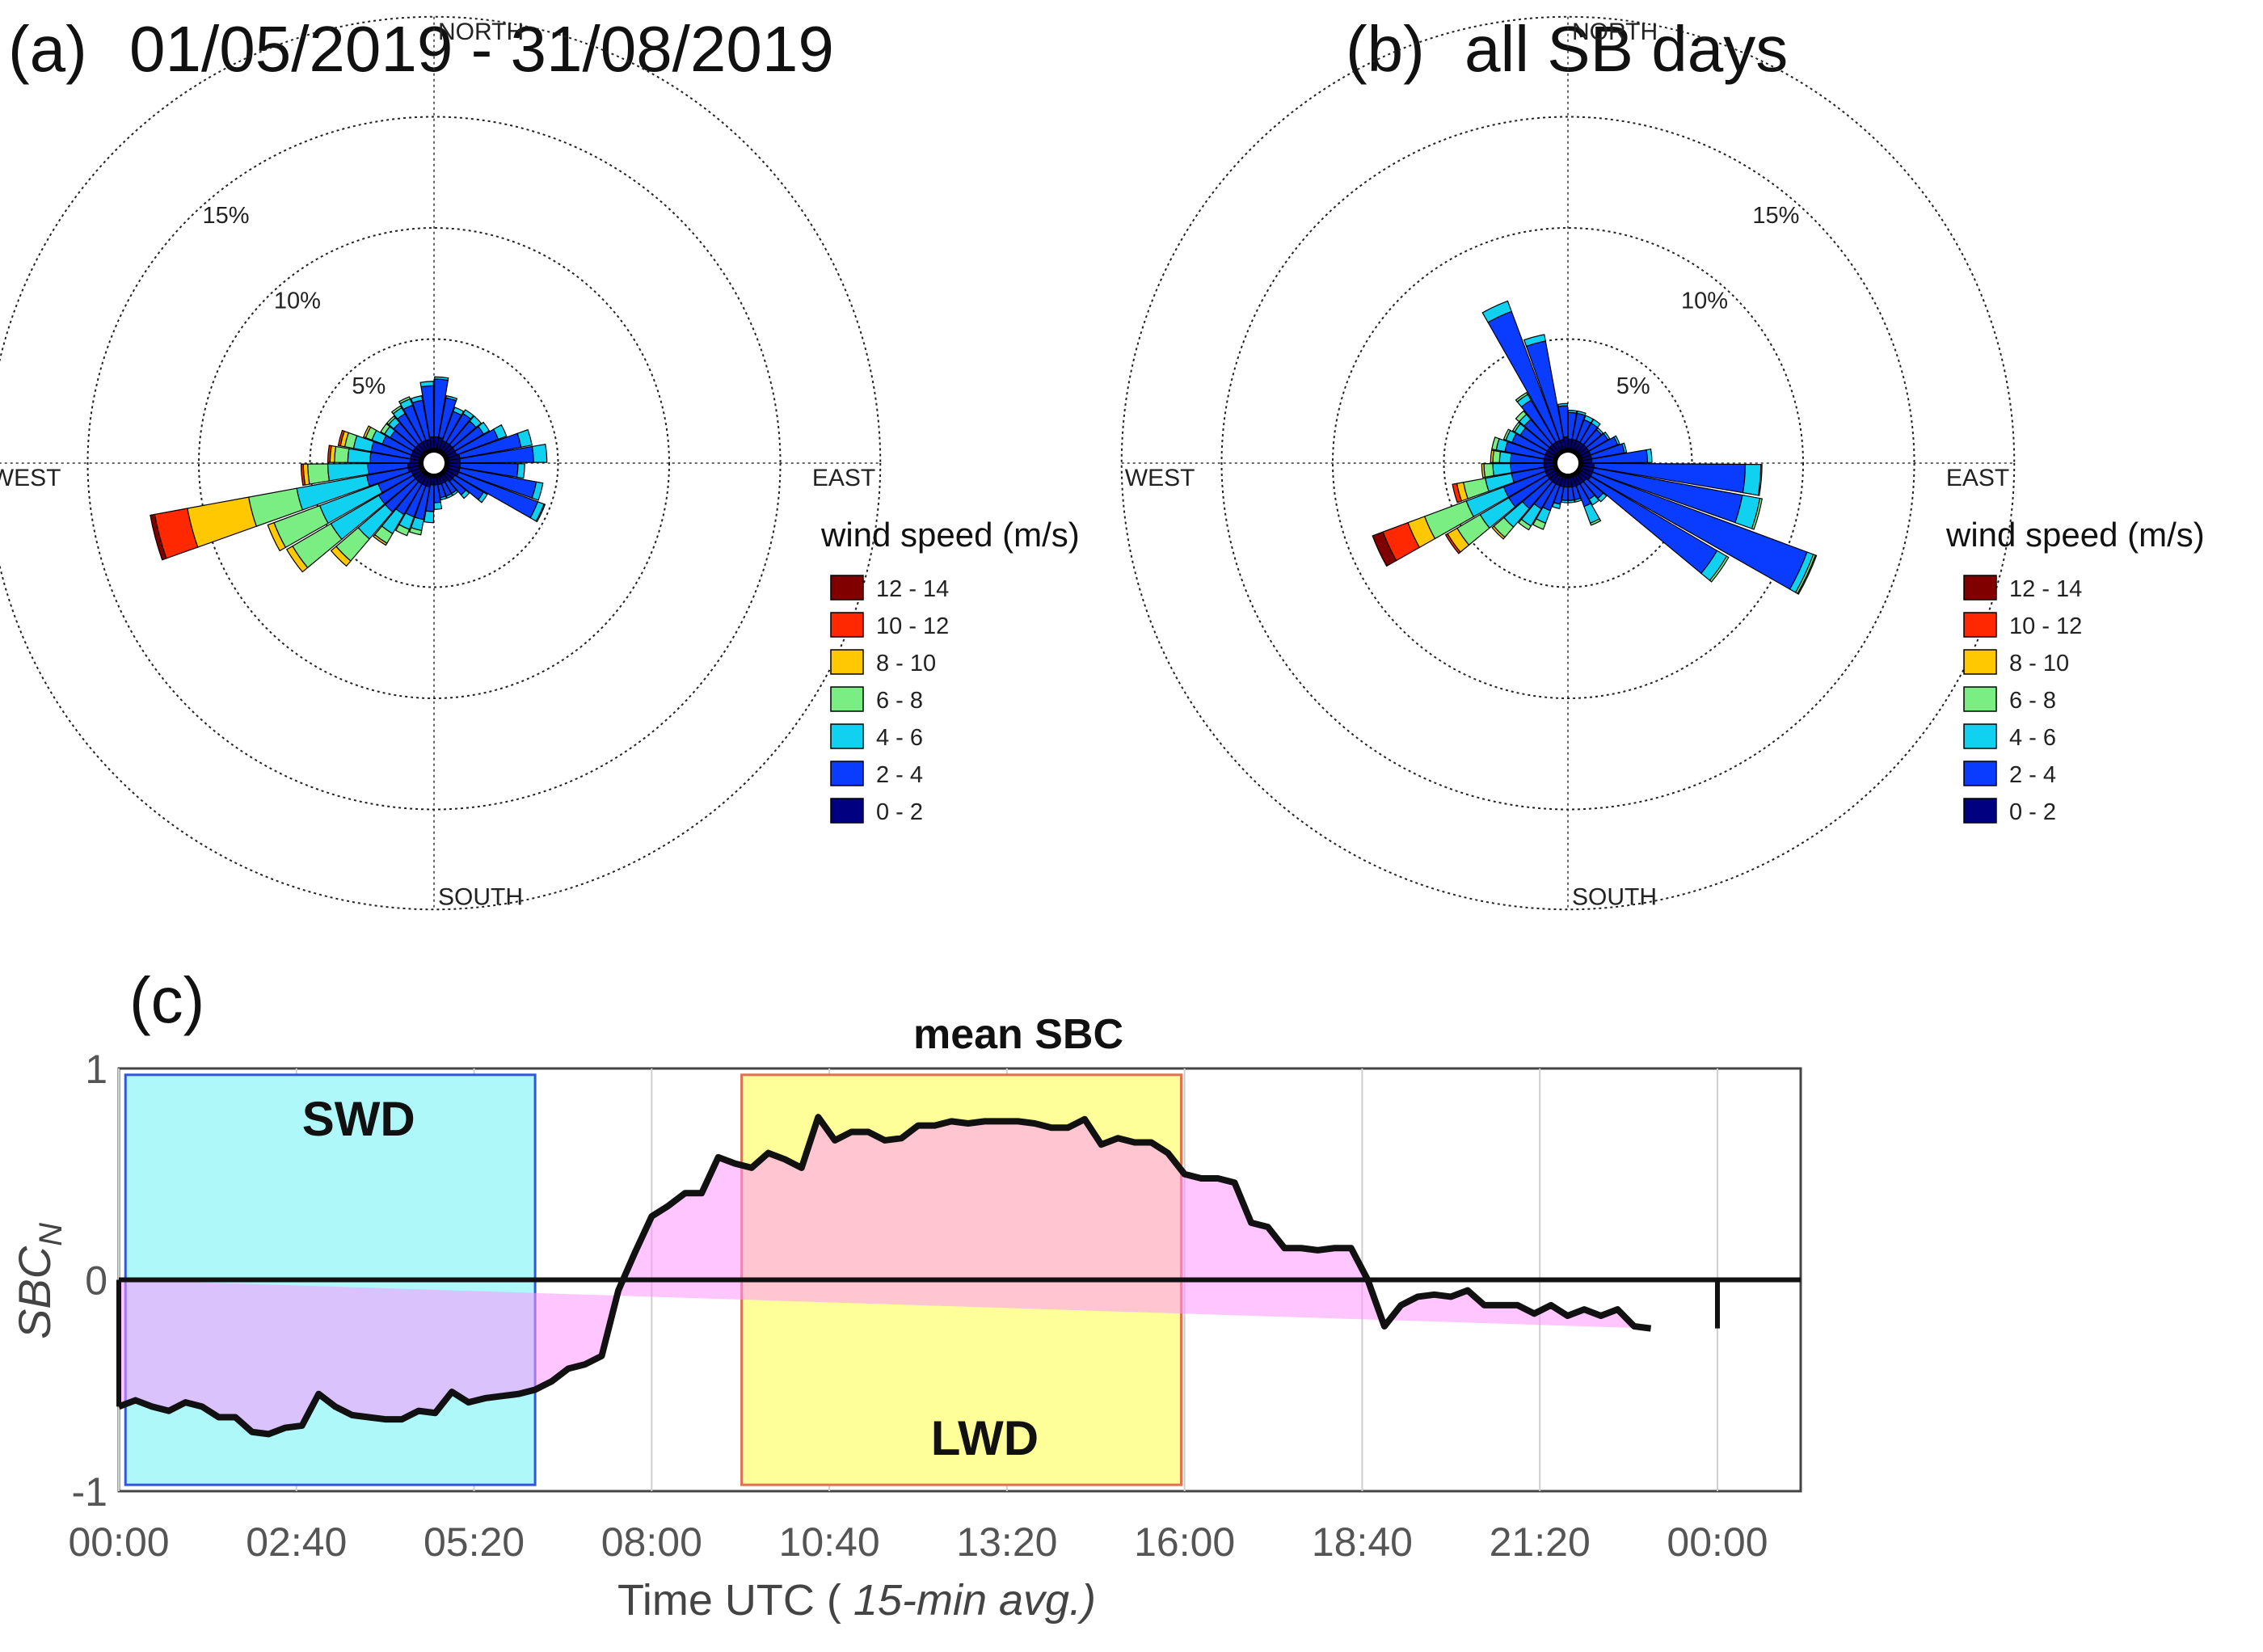 The image size is (2263, 1652). Describe the element at coordinates (47, 49) in the screenshot. I see `panel-a-label: (a)` at that location.